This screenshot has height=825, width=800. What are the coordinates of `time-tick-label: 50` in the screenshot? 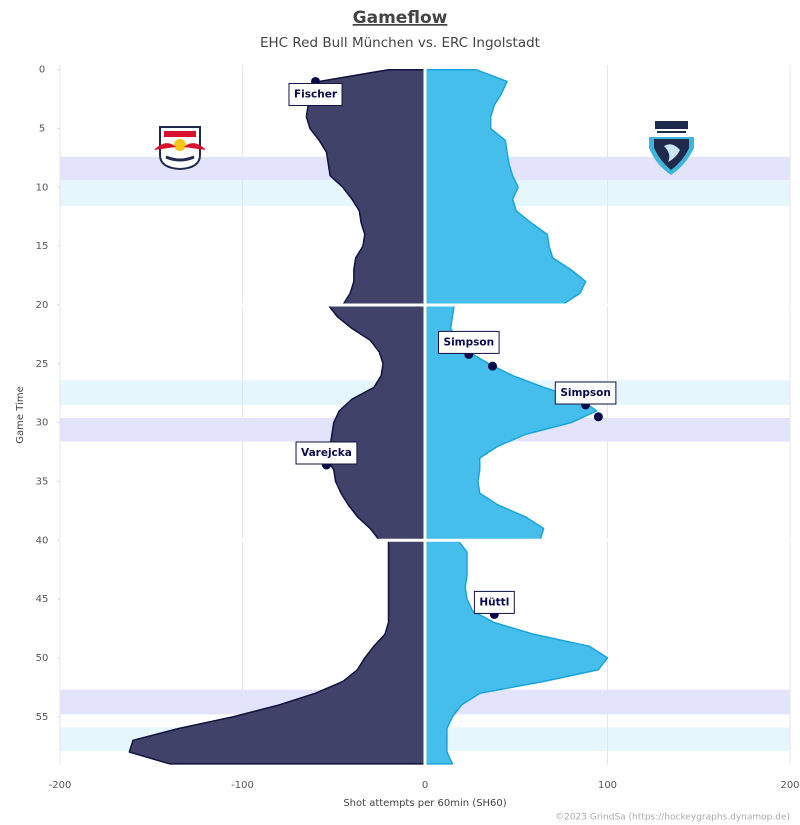 It's located at (42, 658).